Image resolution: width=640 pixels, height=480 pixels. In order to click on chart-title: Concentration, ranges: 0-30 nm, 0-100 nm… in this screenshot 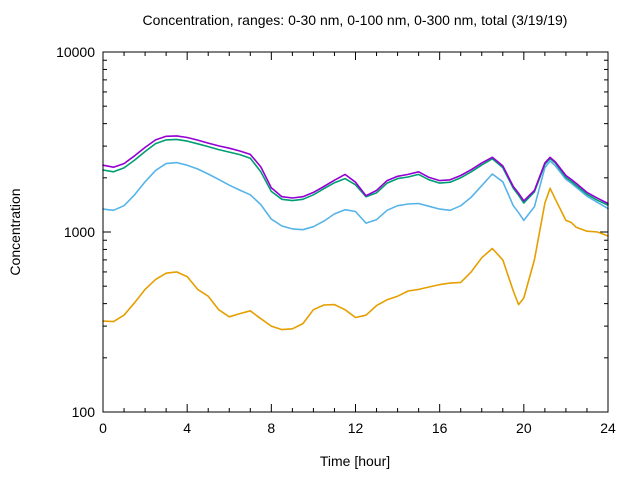, I will do `click(355, 20)`.